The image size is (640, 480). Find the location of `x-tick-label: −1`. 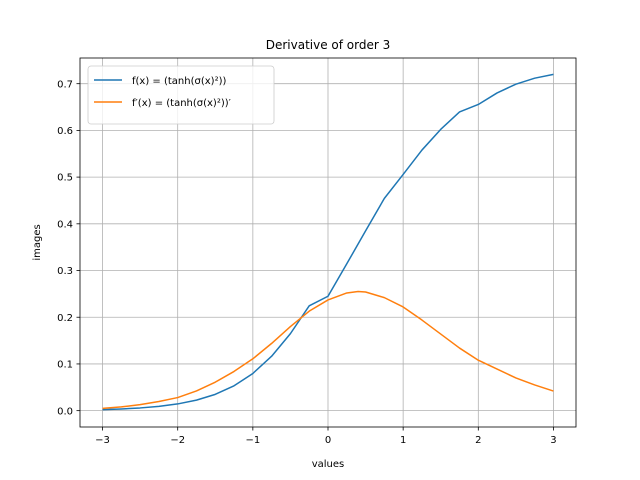

x-tick-label: −1 is located at coordinates (252, 440).